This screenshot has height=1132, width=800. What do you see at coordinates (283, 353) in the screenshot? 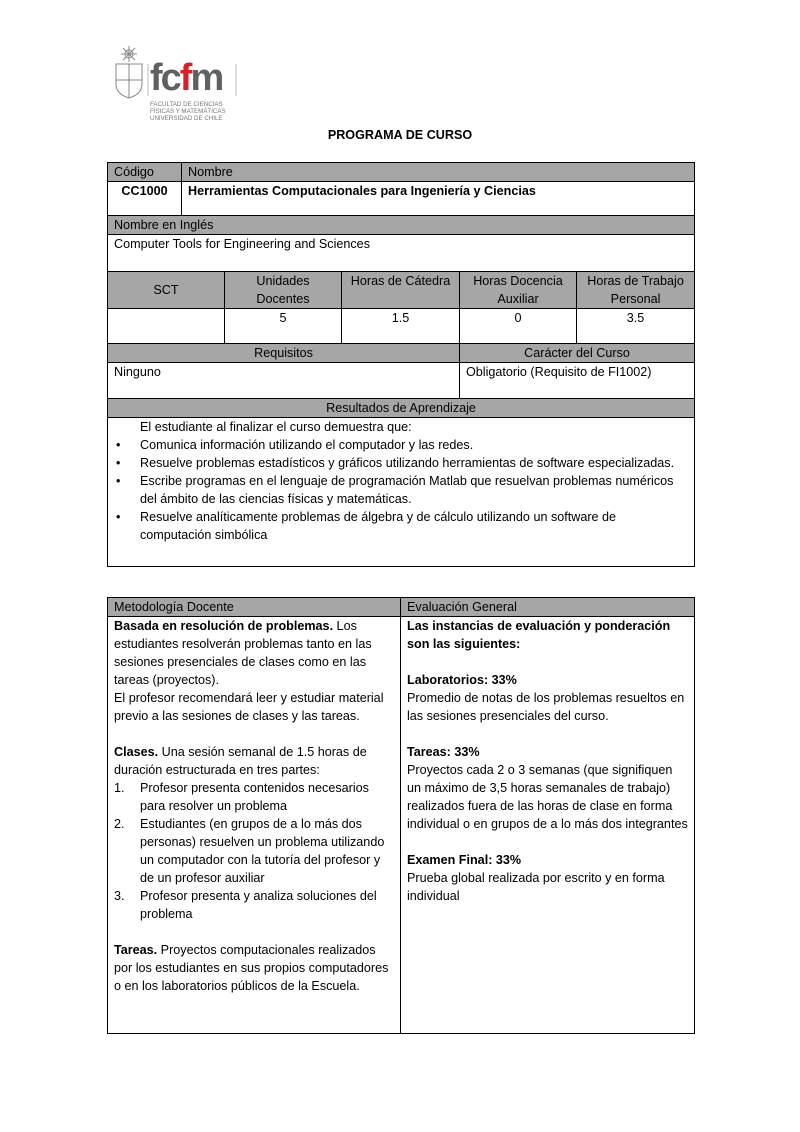
I see `requisitos-label: Requisitos` at bounding box center [283, 353].